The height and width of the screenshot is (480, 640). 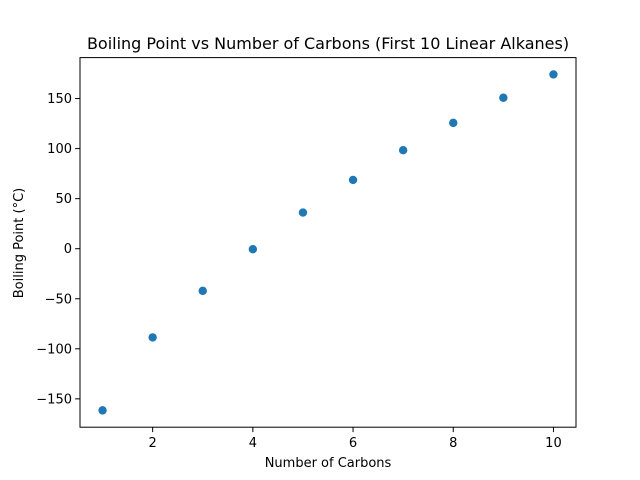 I want to click on y-axis: −150 −100 −50 0 50 100 150, so click(x=58, y=249).